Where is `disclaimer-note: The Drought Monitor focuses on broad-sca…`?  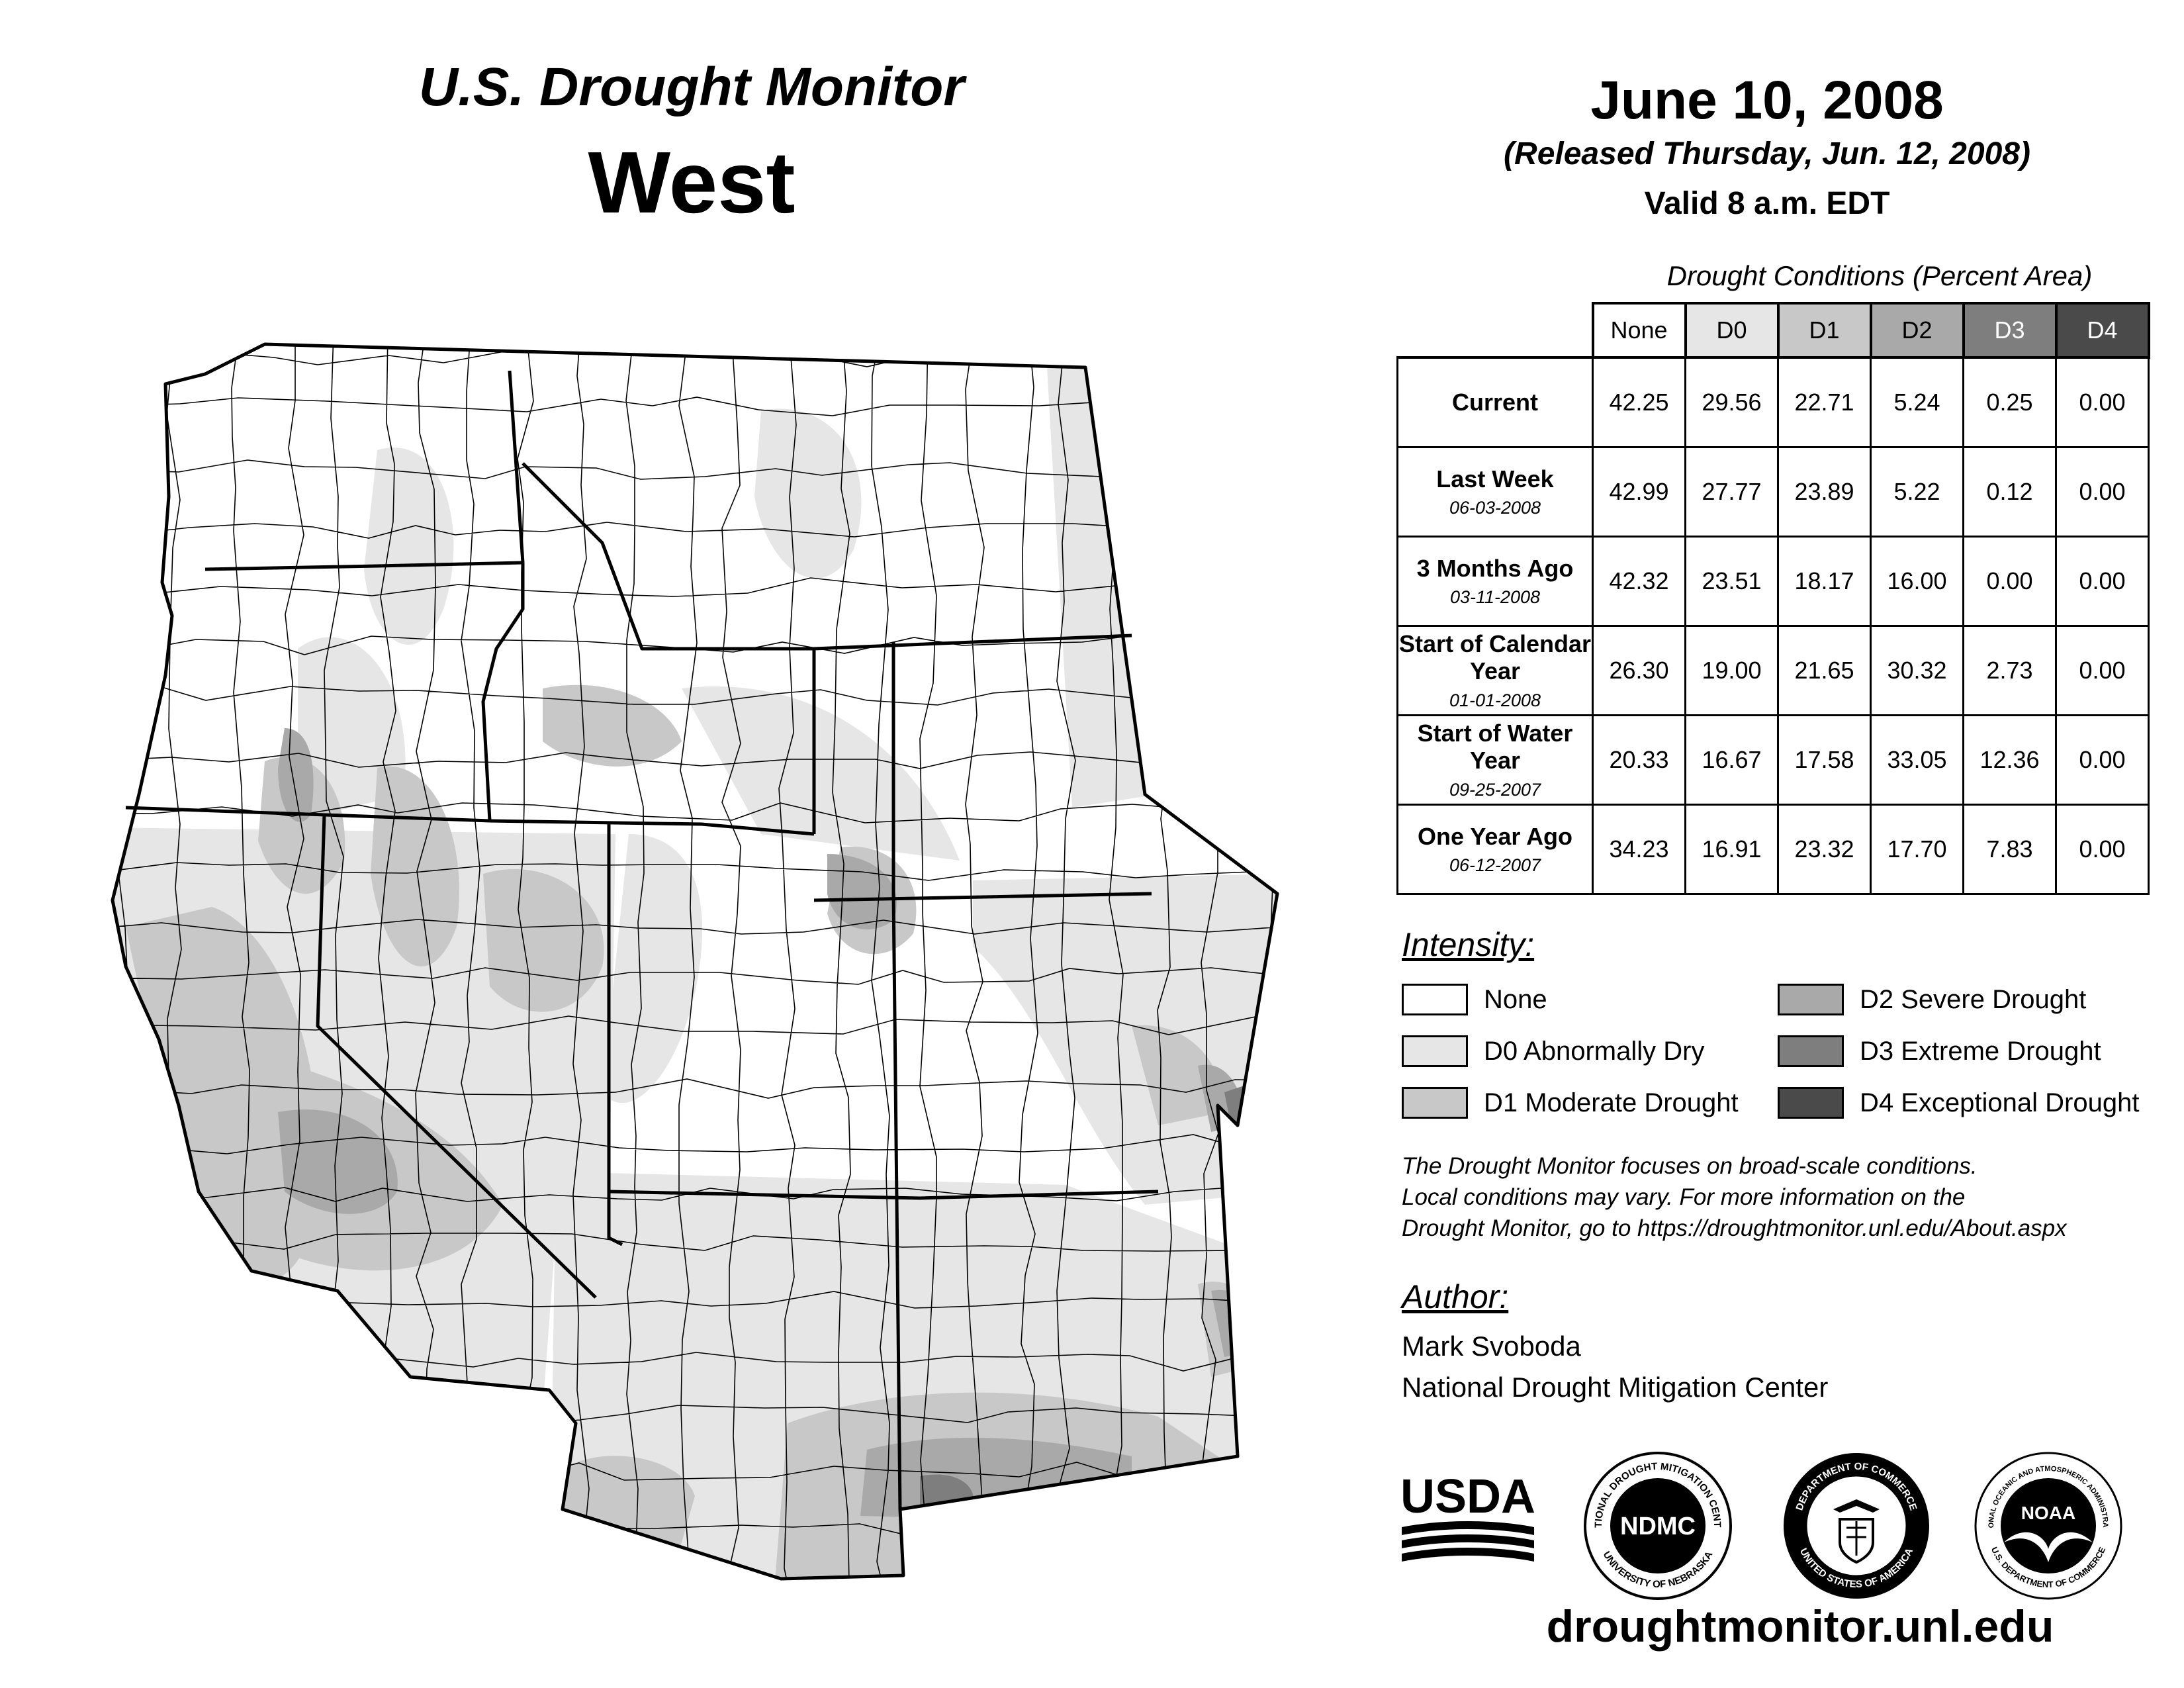 disclaimer-note: The Drought Monitor focuses on broad-sca… is located at coordinates (1786, 1197).